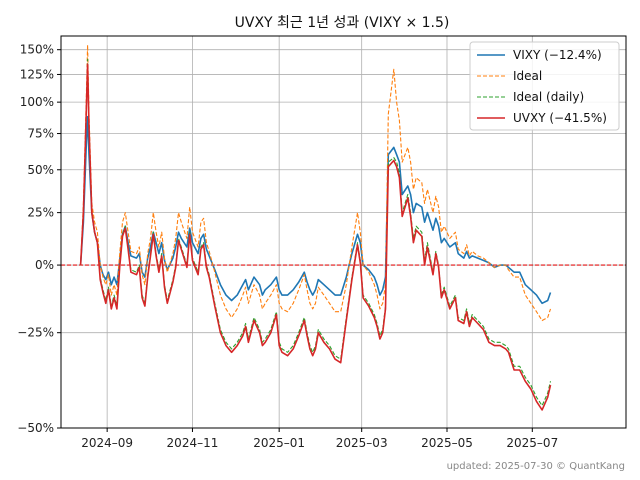 Image resolution: width=640 pixels, height=480 pixels. I want to click on footer-credit: updated: 2025-07-30 © QuantKang, so click(536, 466).